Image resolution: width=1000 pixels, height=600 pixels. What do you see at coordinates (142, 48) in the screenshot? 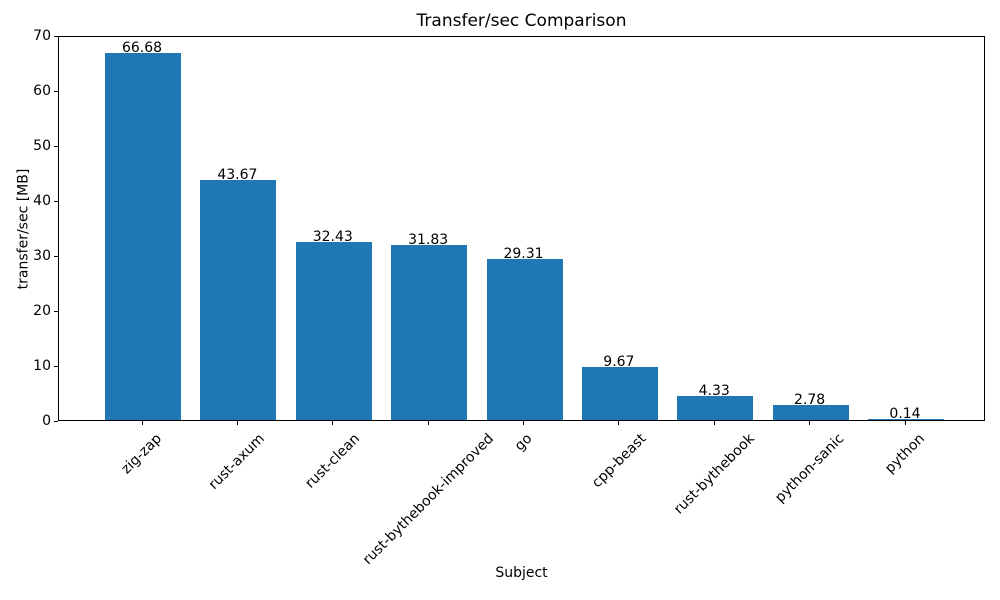
I see `bar-value-label: 66.68` at bounding box center [142, 48].